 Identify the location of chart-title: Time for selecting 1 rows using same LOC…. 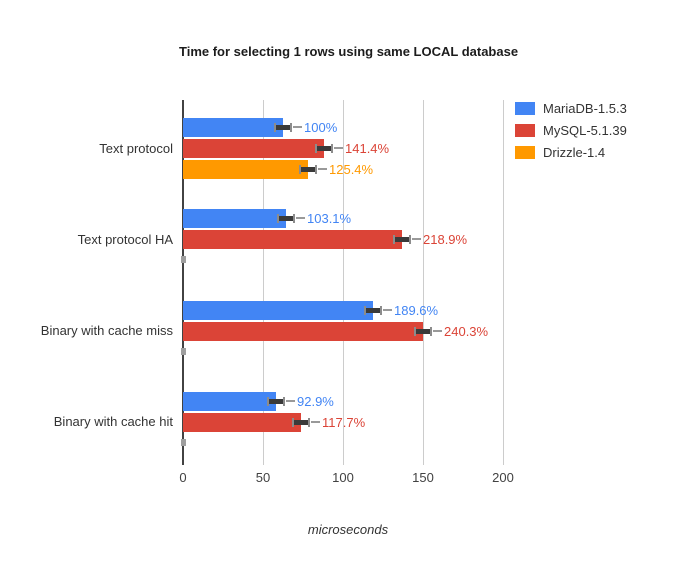
(349, 51).